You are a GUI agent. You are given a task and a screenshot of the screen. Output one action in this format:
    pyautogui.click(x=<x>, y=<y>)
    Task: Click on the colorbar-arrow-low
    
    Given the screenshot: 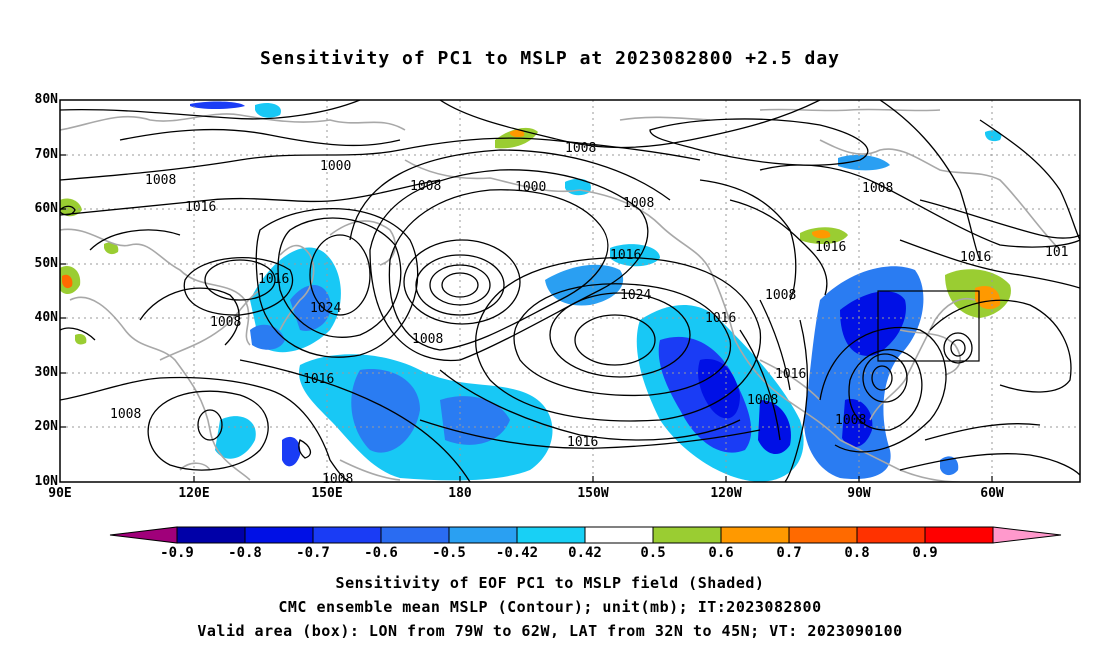 What is the action you would take?
    pyautogui.click(x=143, y=535)
    